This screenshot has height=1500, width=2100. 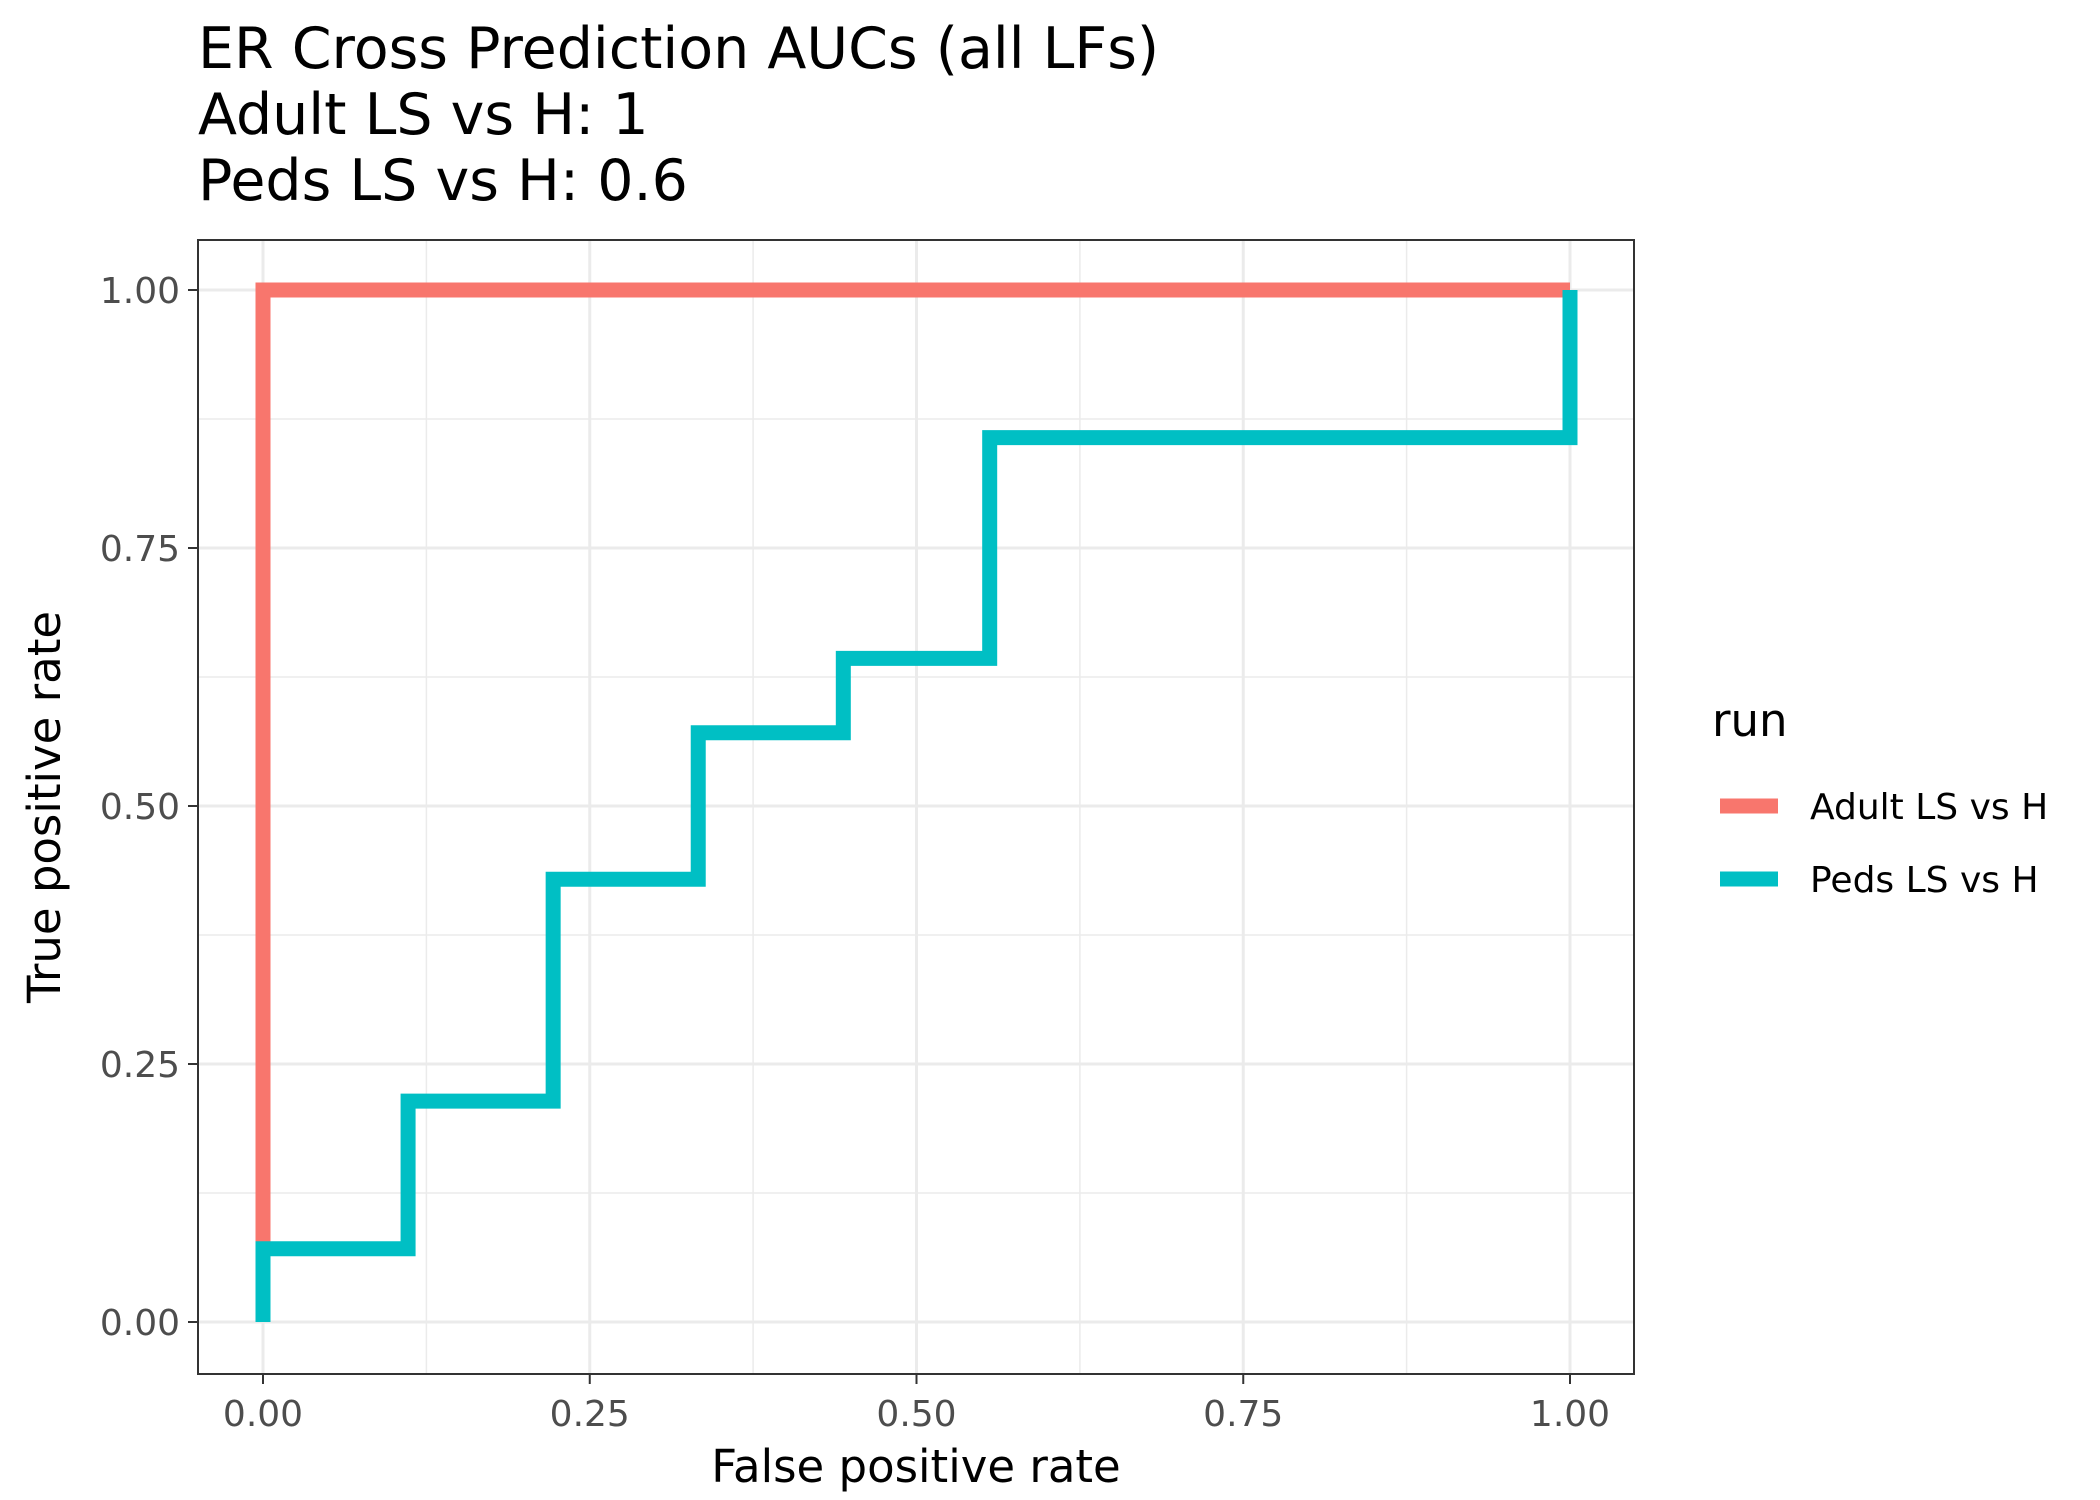 I want to click on legend-title: run, so click(x=1750, y=720).